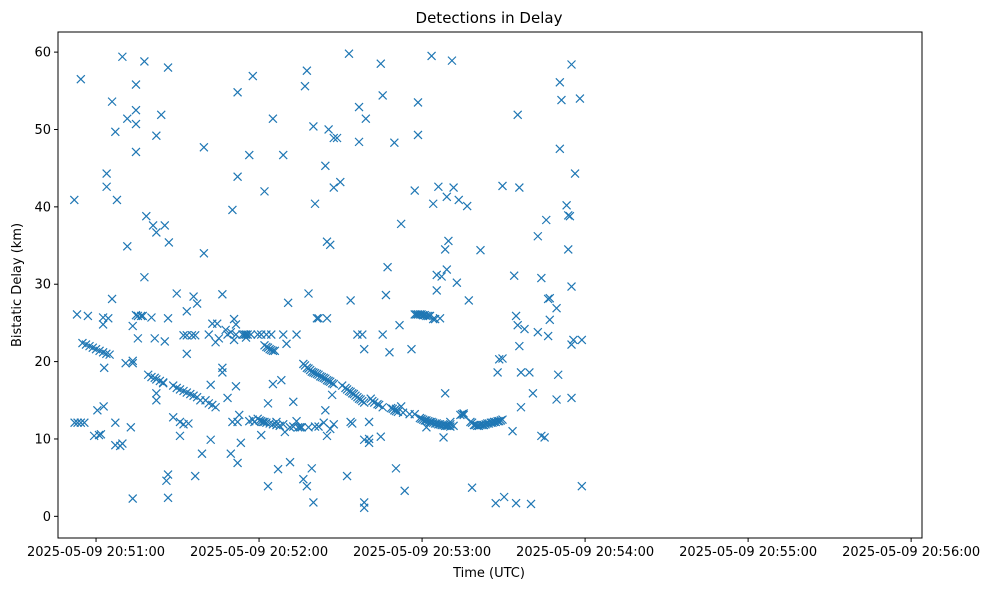 The height and width of the screenshot is (590, 988). What do you see at coordinates (42, 53) in the screenshot?
I see `y-tick-label: 60` at bounding box center [42, 53].